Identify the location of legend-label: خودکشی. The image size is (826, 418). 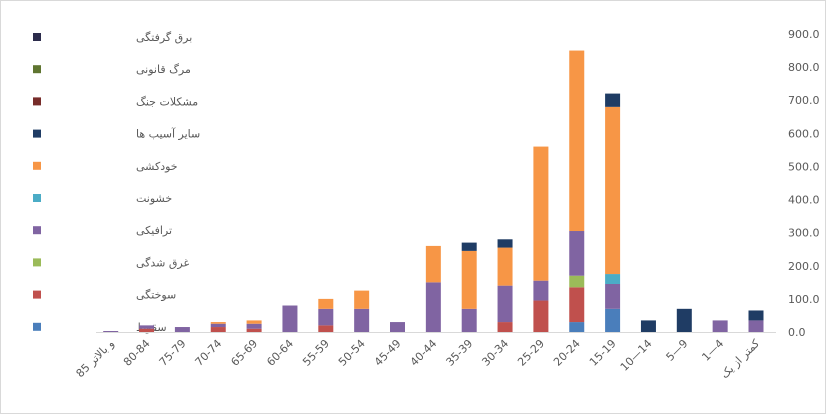
(157, 166).